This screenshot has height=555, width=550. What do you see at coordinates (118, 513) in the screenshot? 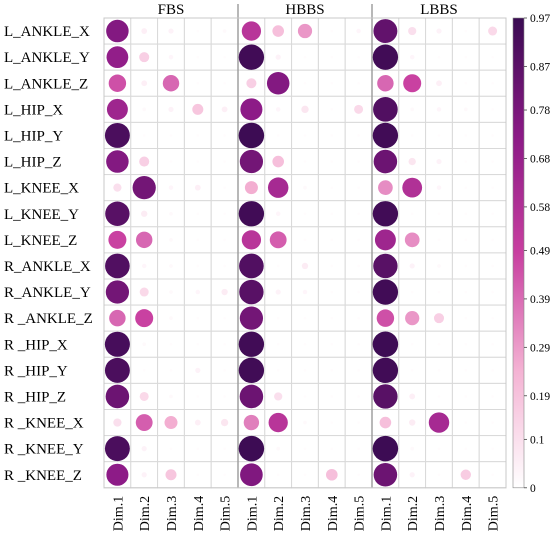
I see `column-label: Dim.1` at bounding box center [118, 513].